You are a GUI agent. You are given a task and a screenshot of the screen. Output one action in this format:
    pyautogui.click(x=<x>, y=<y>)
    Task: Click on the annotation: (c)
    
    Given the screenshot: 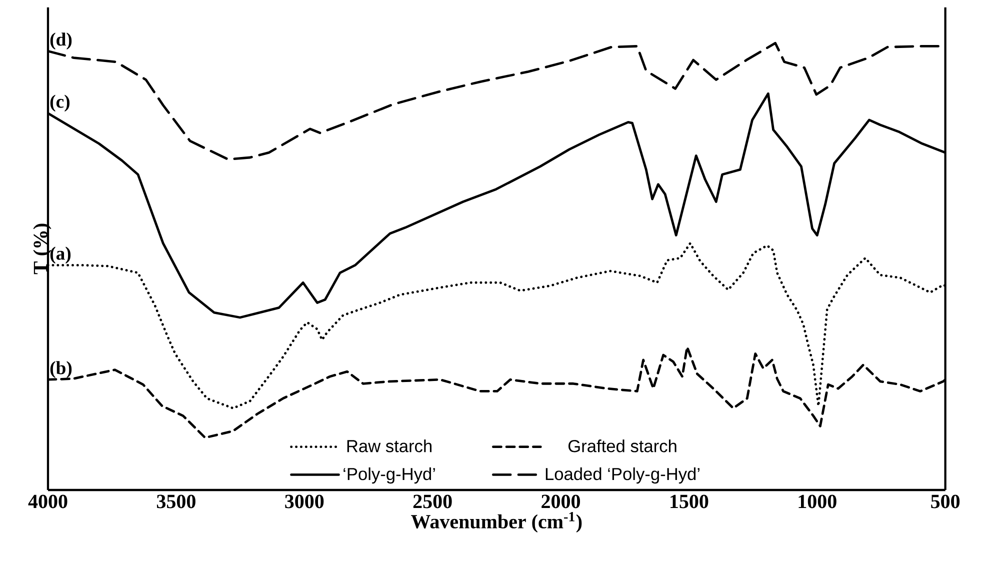 What is the action you would take?
    pyautogui.click(x=60, y=103)
    